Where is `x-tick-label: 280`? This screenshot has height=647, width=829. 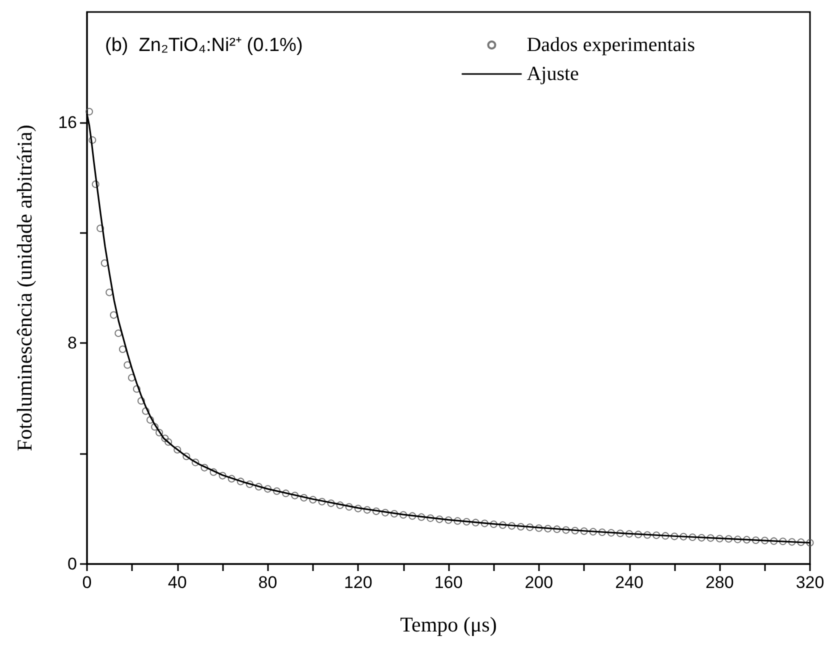 x-tick-label: 280 is located at coordinates (719, 582).